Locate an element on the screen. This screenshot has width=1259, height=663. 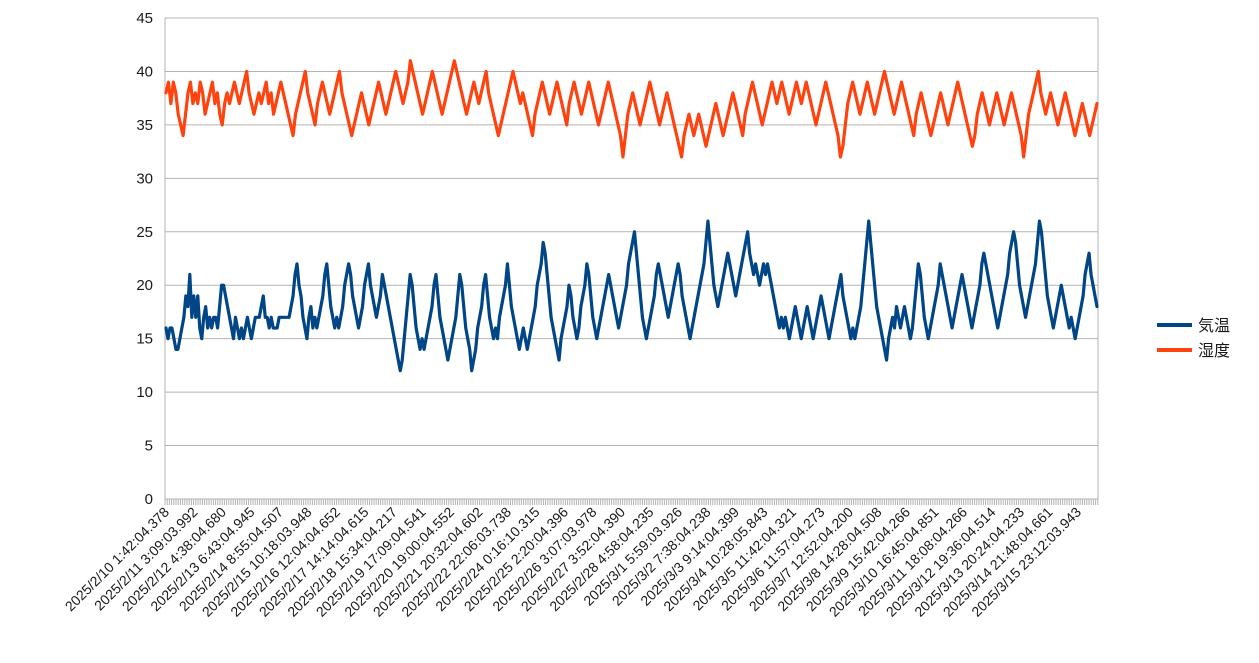
y-tick-label: 30 is located at coordinates (144, 178).